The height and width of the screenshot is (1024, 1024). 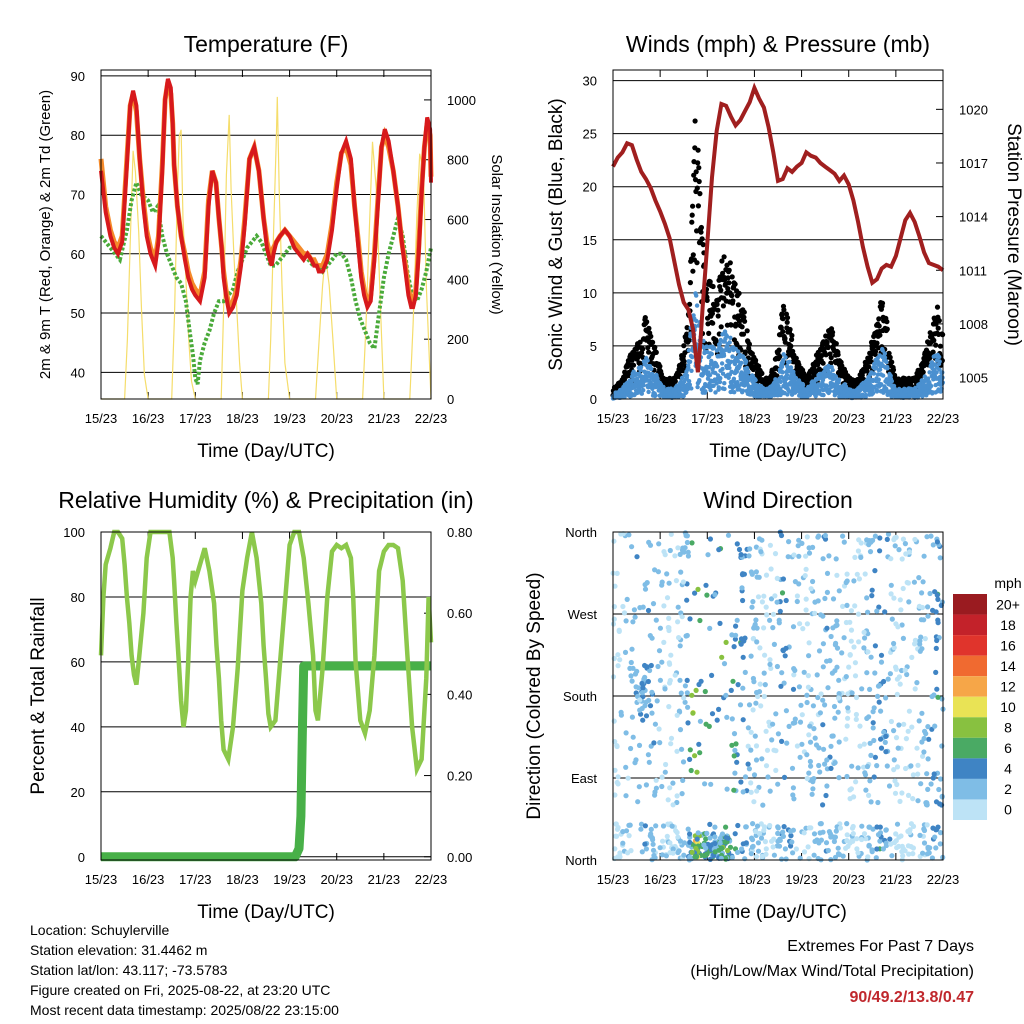 I want to click on winds-y2tick-label: 1008, so click(x=973, y=324).